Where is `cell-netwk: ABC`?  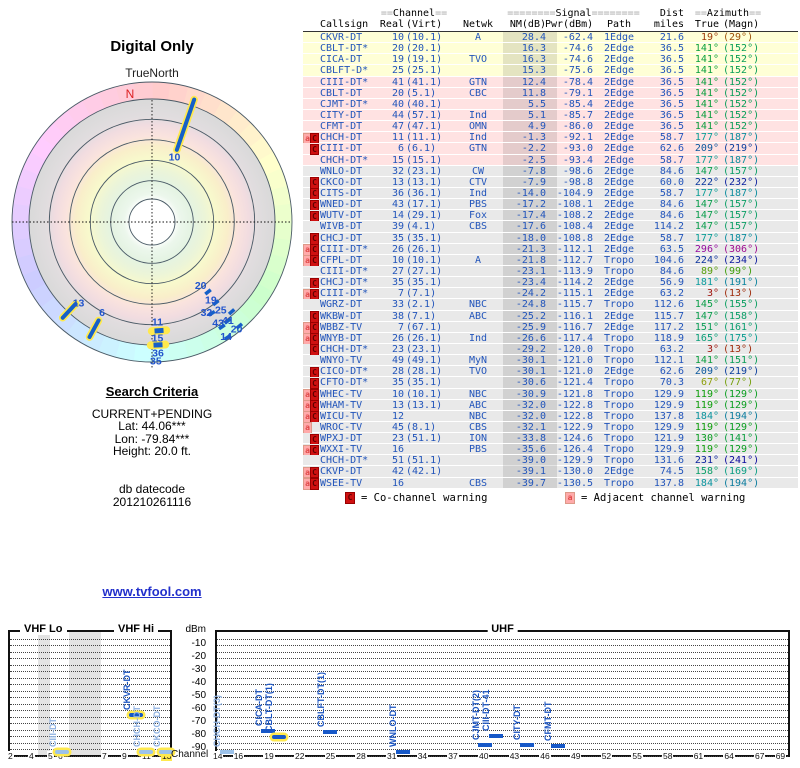 cell-netwk: ABC is located at coordinates (478, 316).